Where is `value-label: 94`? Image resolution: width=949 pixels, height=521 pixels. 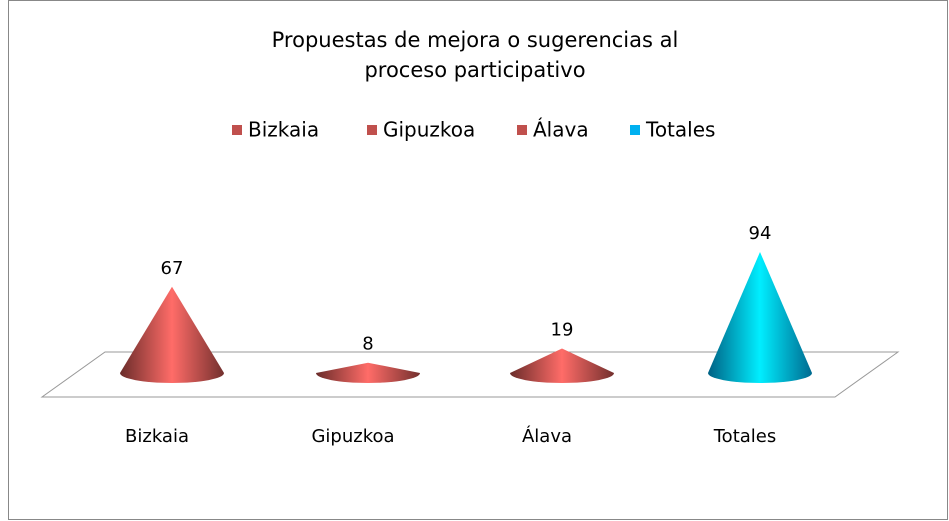 value-label: 94 is located at coordinates (760, 233).